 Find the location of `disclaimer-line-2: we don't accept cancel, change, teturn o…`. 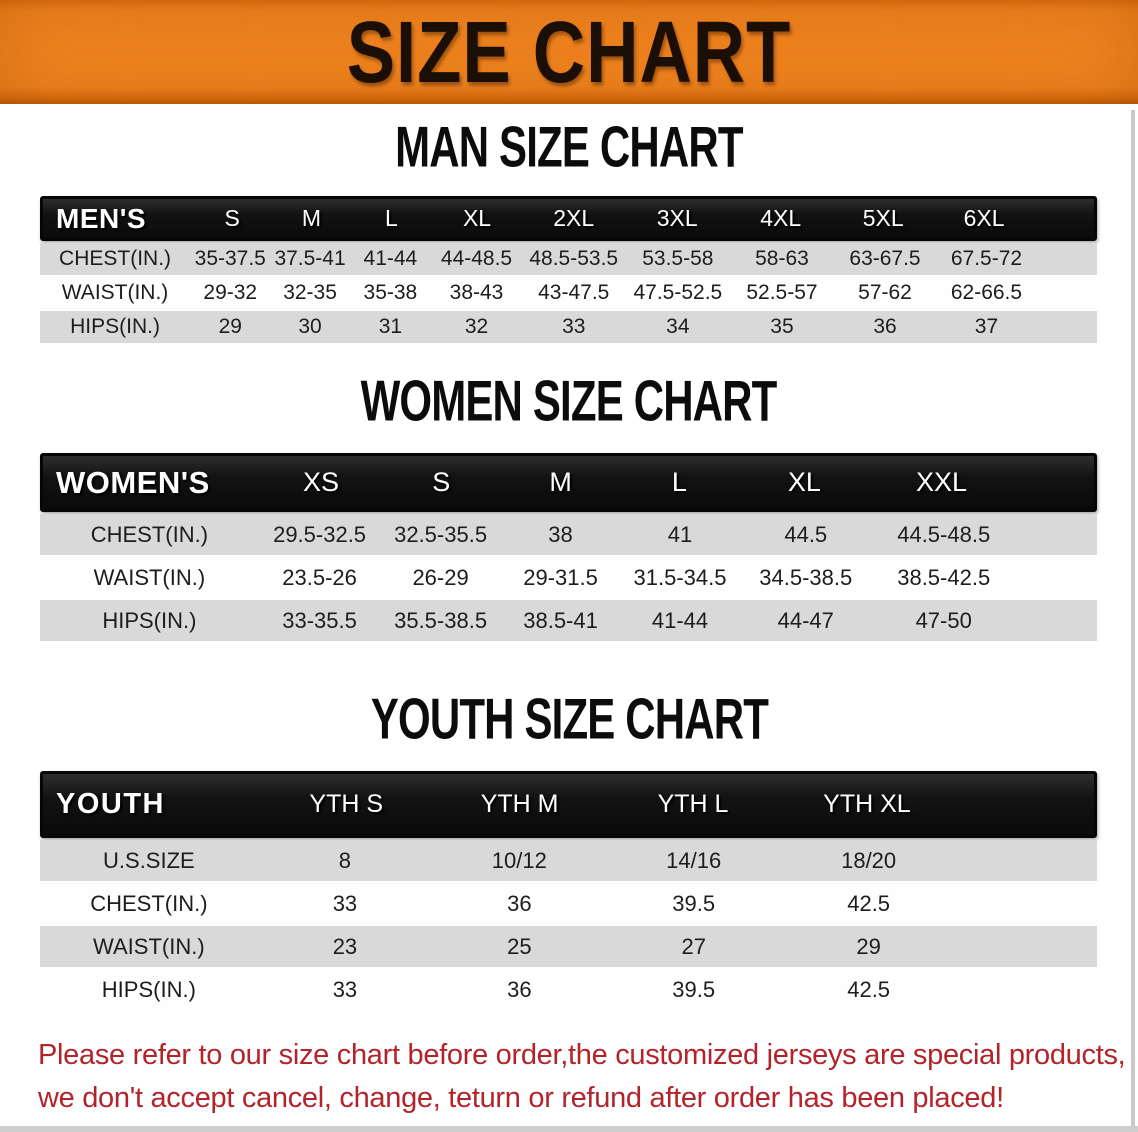

disclaimer-line-2: we don't accept cancel, change, teturn o… is located at coordinates (521, 1098).